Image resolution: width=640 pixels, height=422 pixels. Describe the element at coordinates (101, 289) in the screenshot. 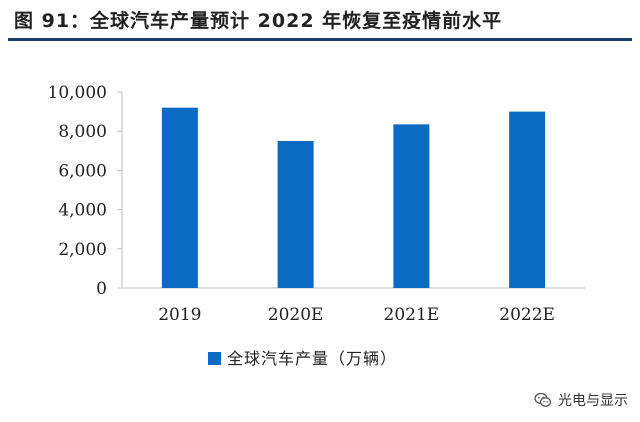

I see `y-tick-label: 0` at that location.